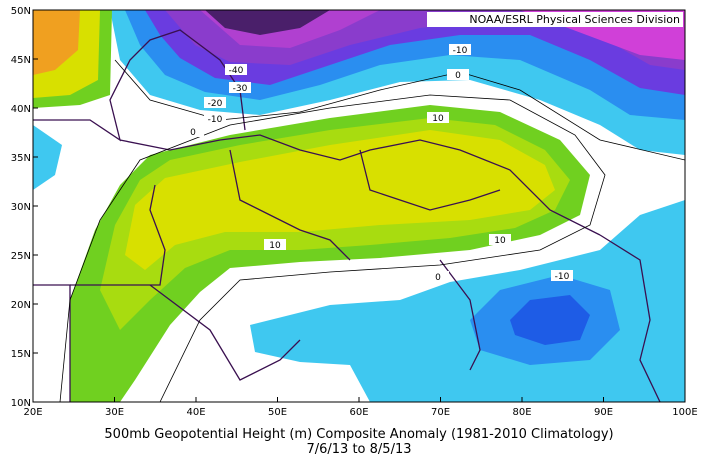 The image size is (702, 460). What do you see at coordinates (358, 449) in the screenshot?
I see `subtitle: 7/6/13 to 8/5/13` at bounding box center [358, 449].